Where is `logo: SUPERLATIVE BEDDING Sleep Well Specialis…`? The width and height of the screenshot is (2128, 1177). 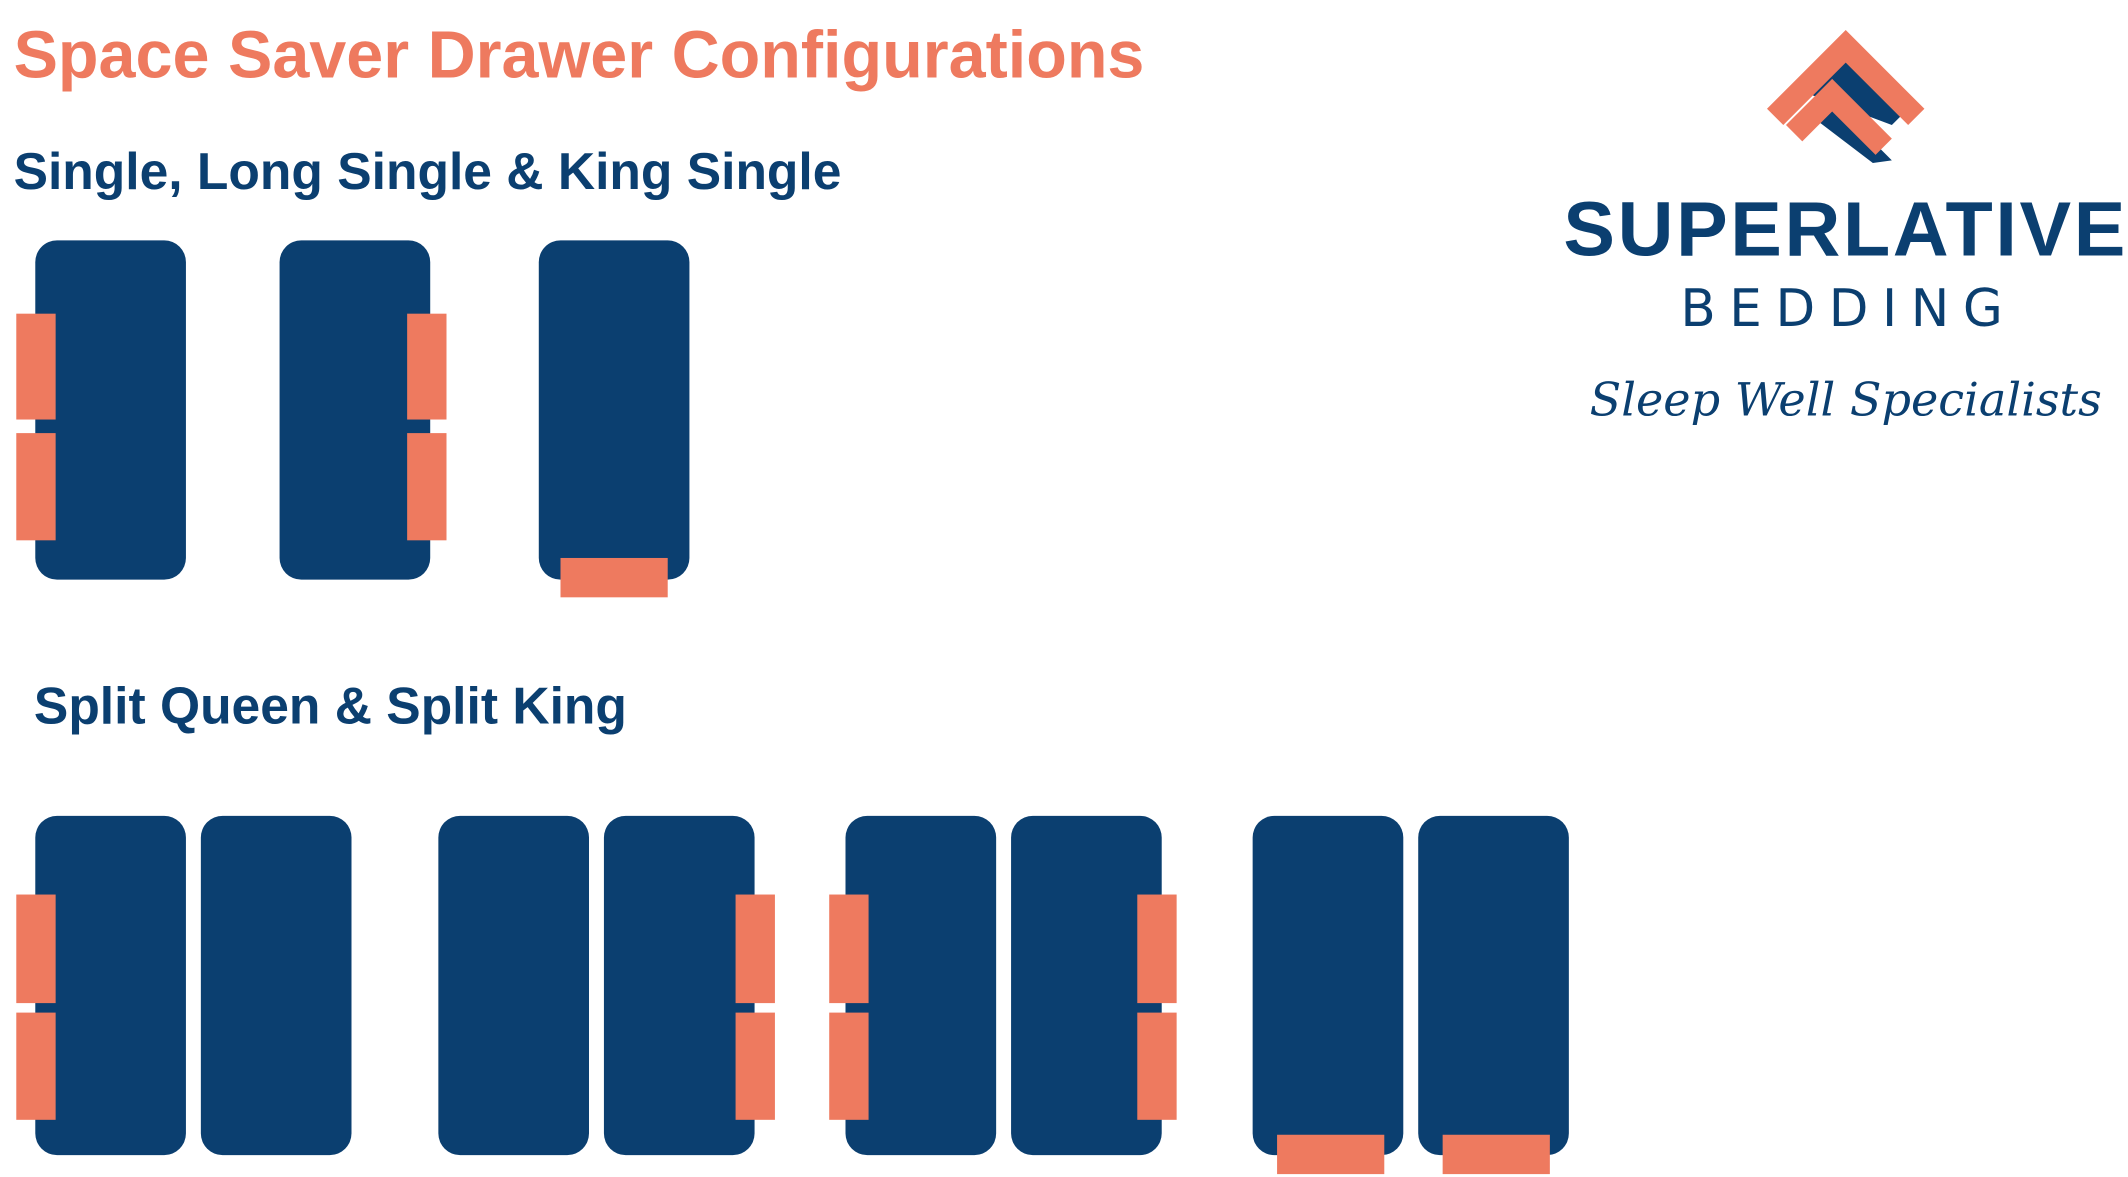 logo: SUPERLATIVE BEDDING Sleep Well Specialis… is located at coordinates (1844, 228).